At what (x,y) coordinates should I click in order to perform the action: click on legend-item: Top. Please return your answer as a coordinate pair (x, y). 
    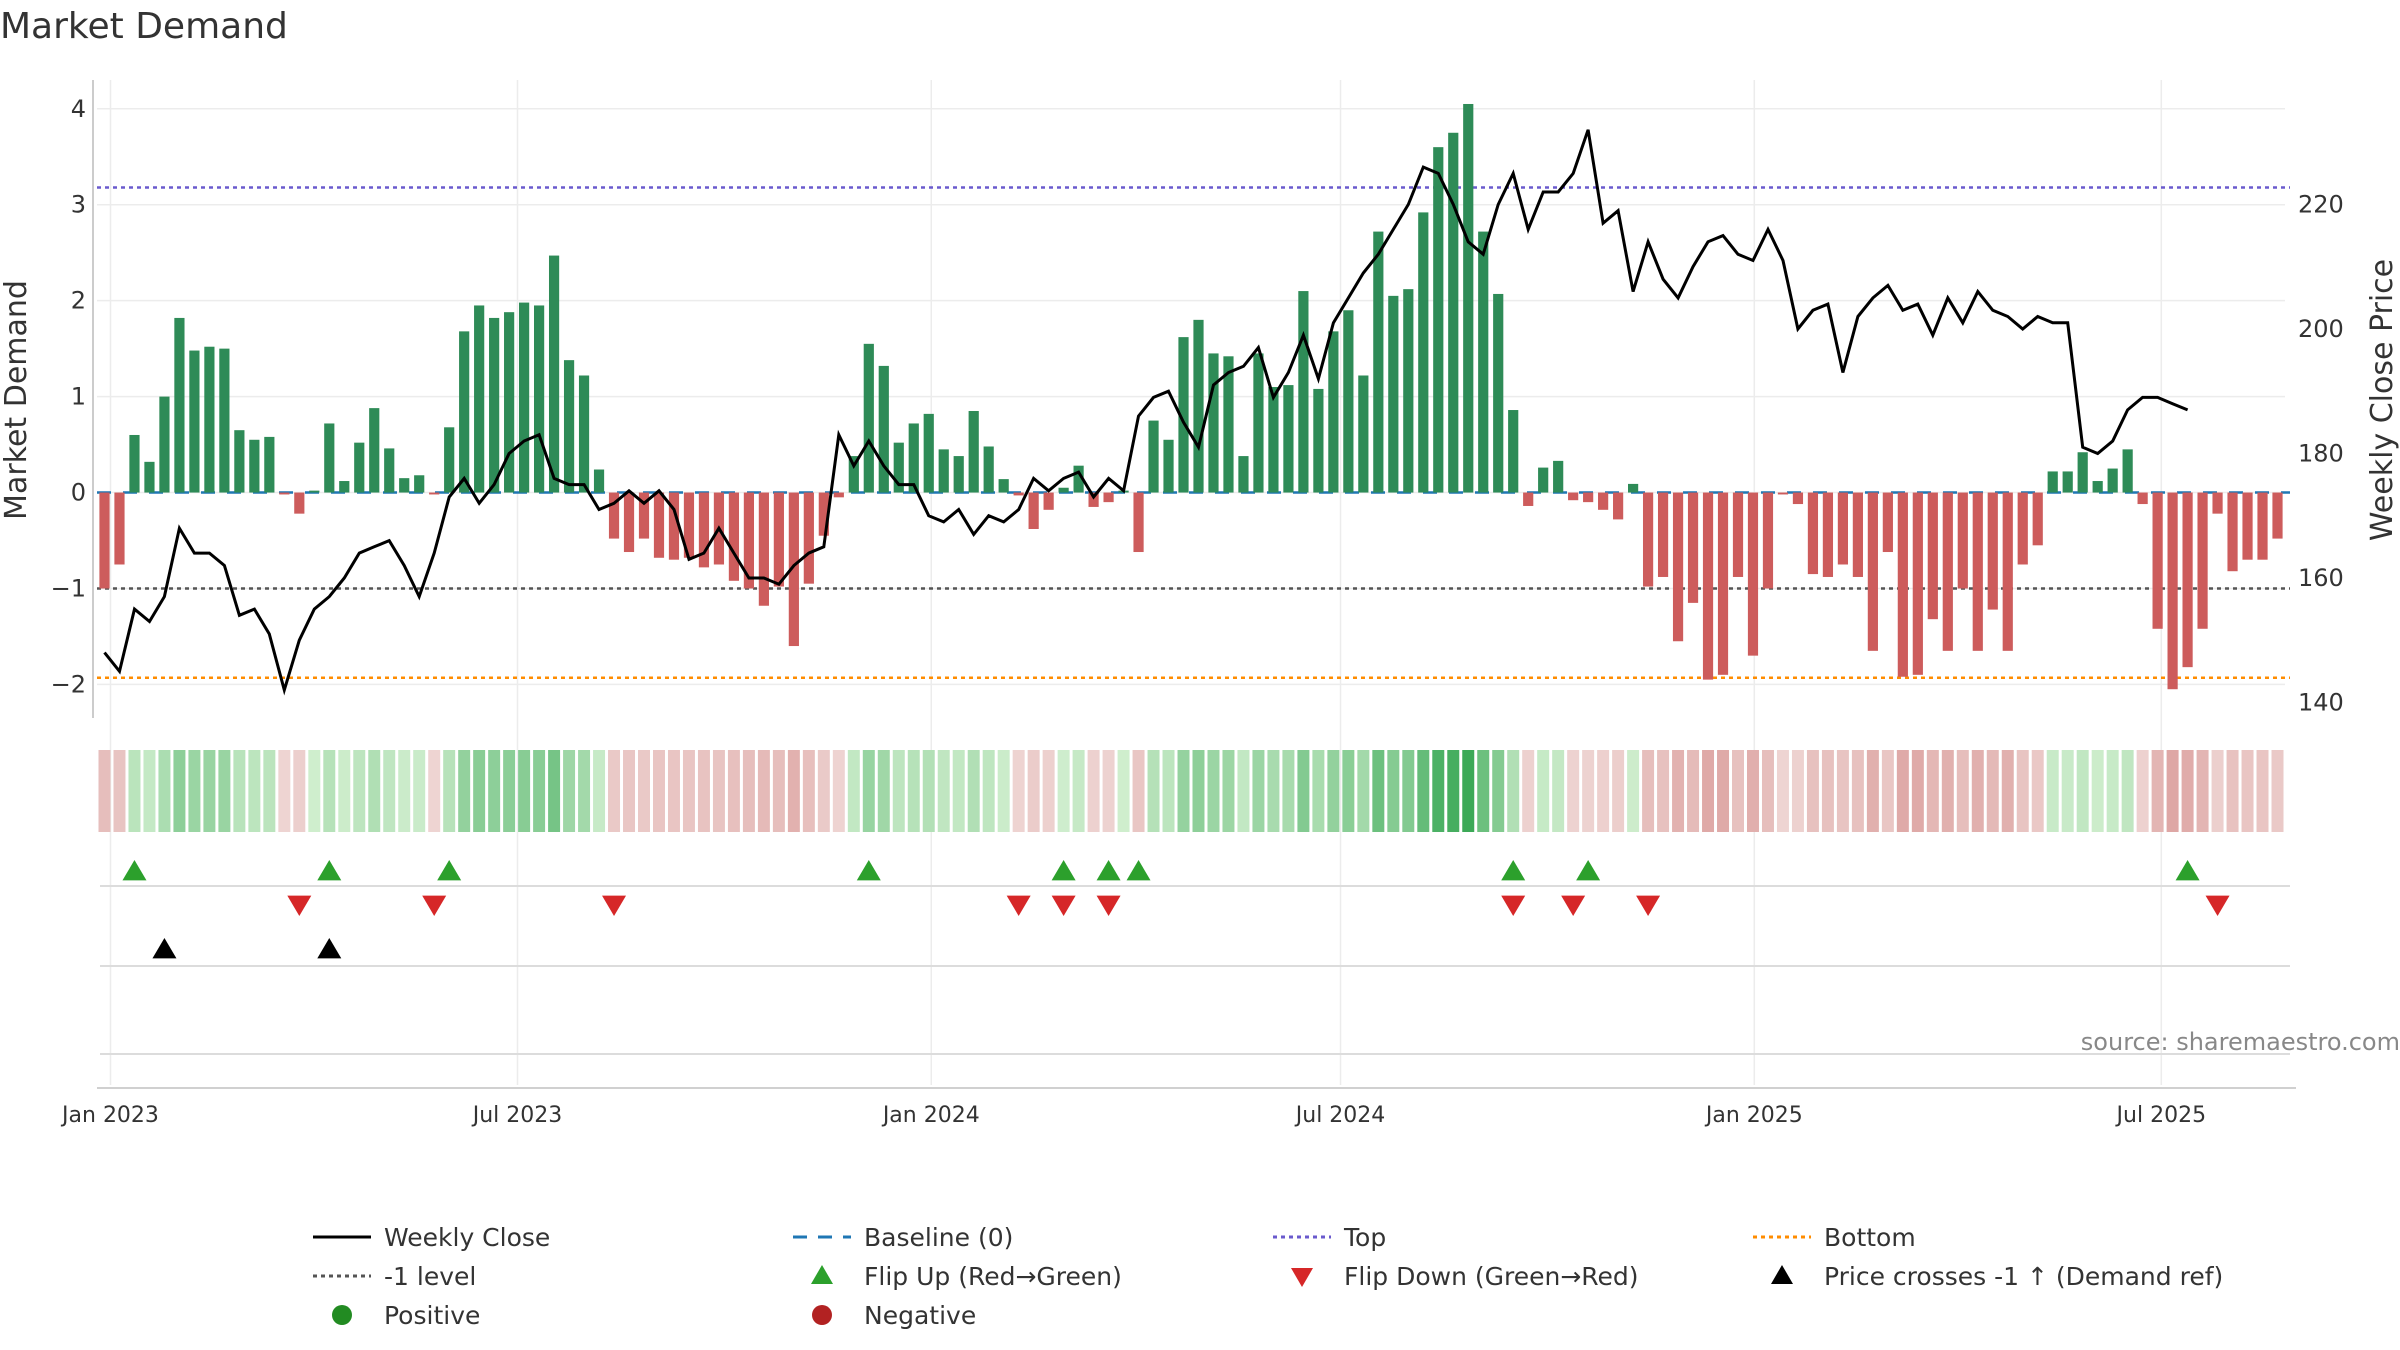
    Looking at the image, I should click on (1329, 1237).